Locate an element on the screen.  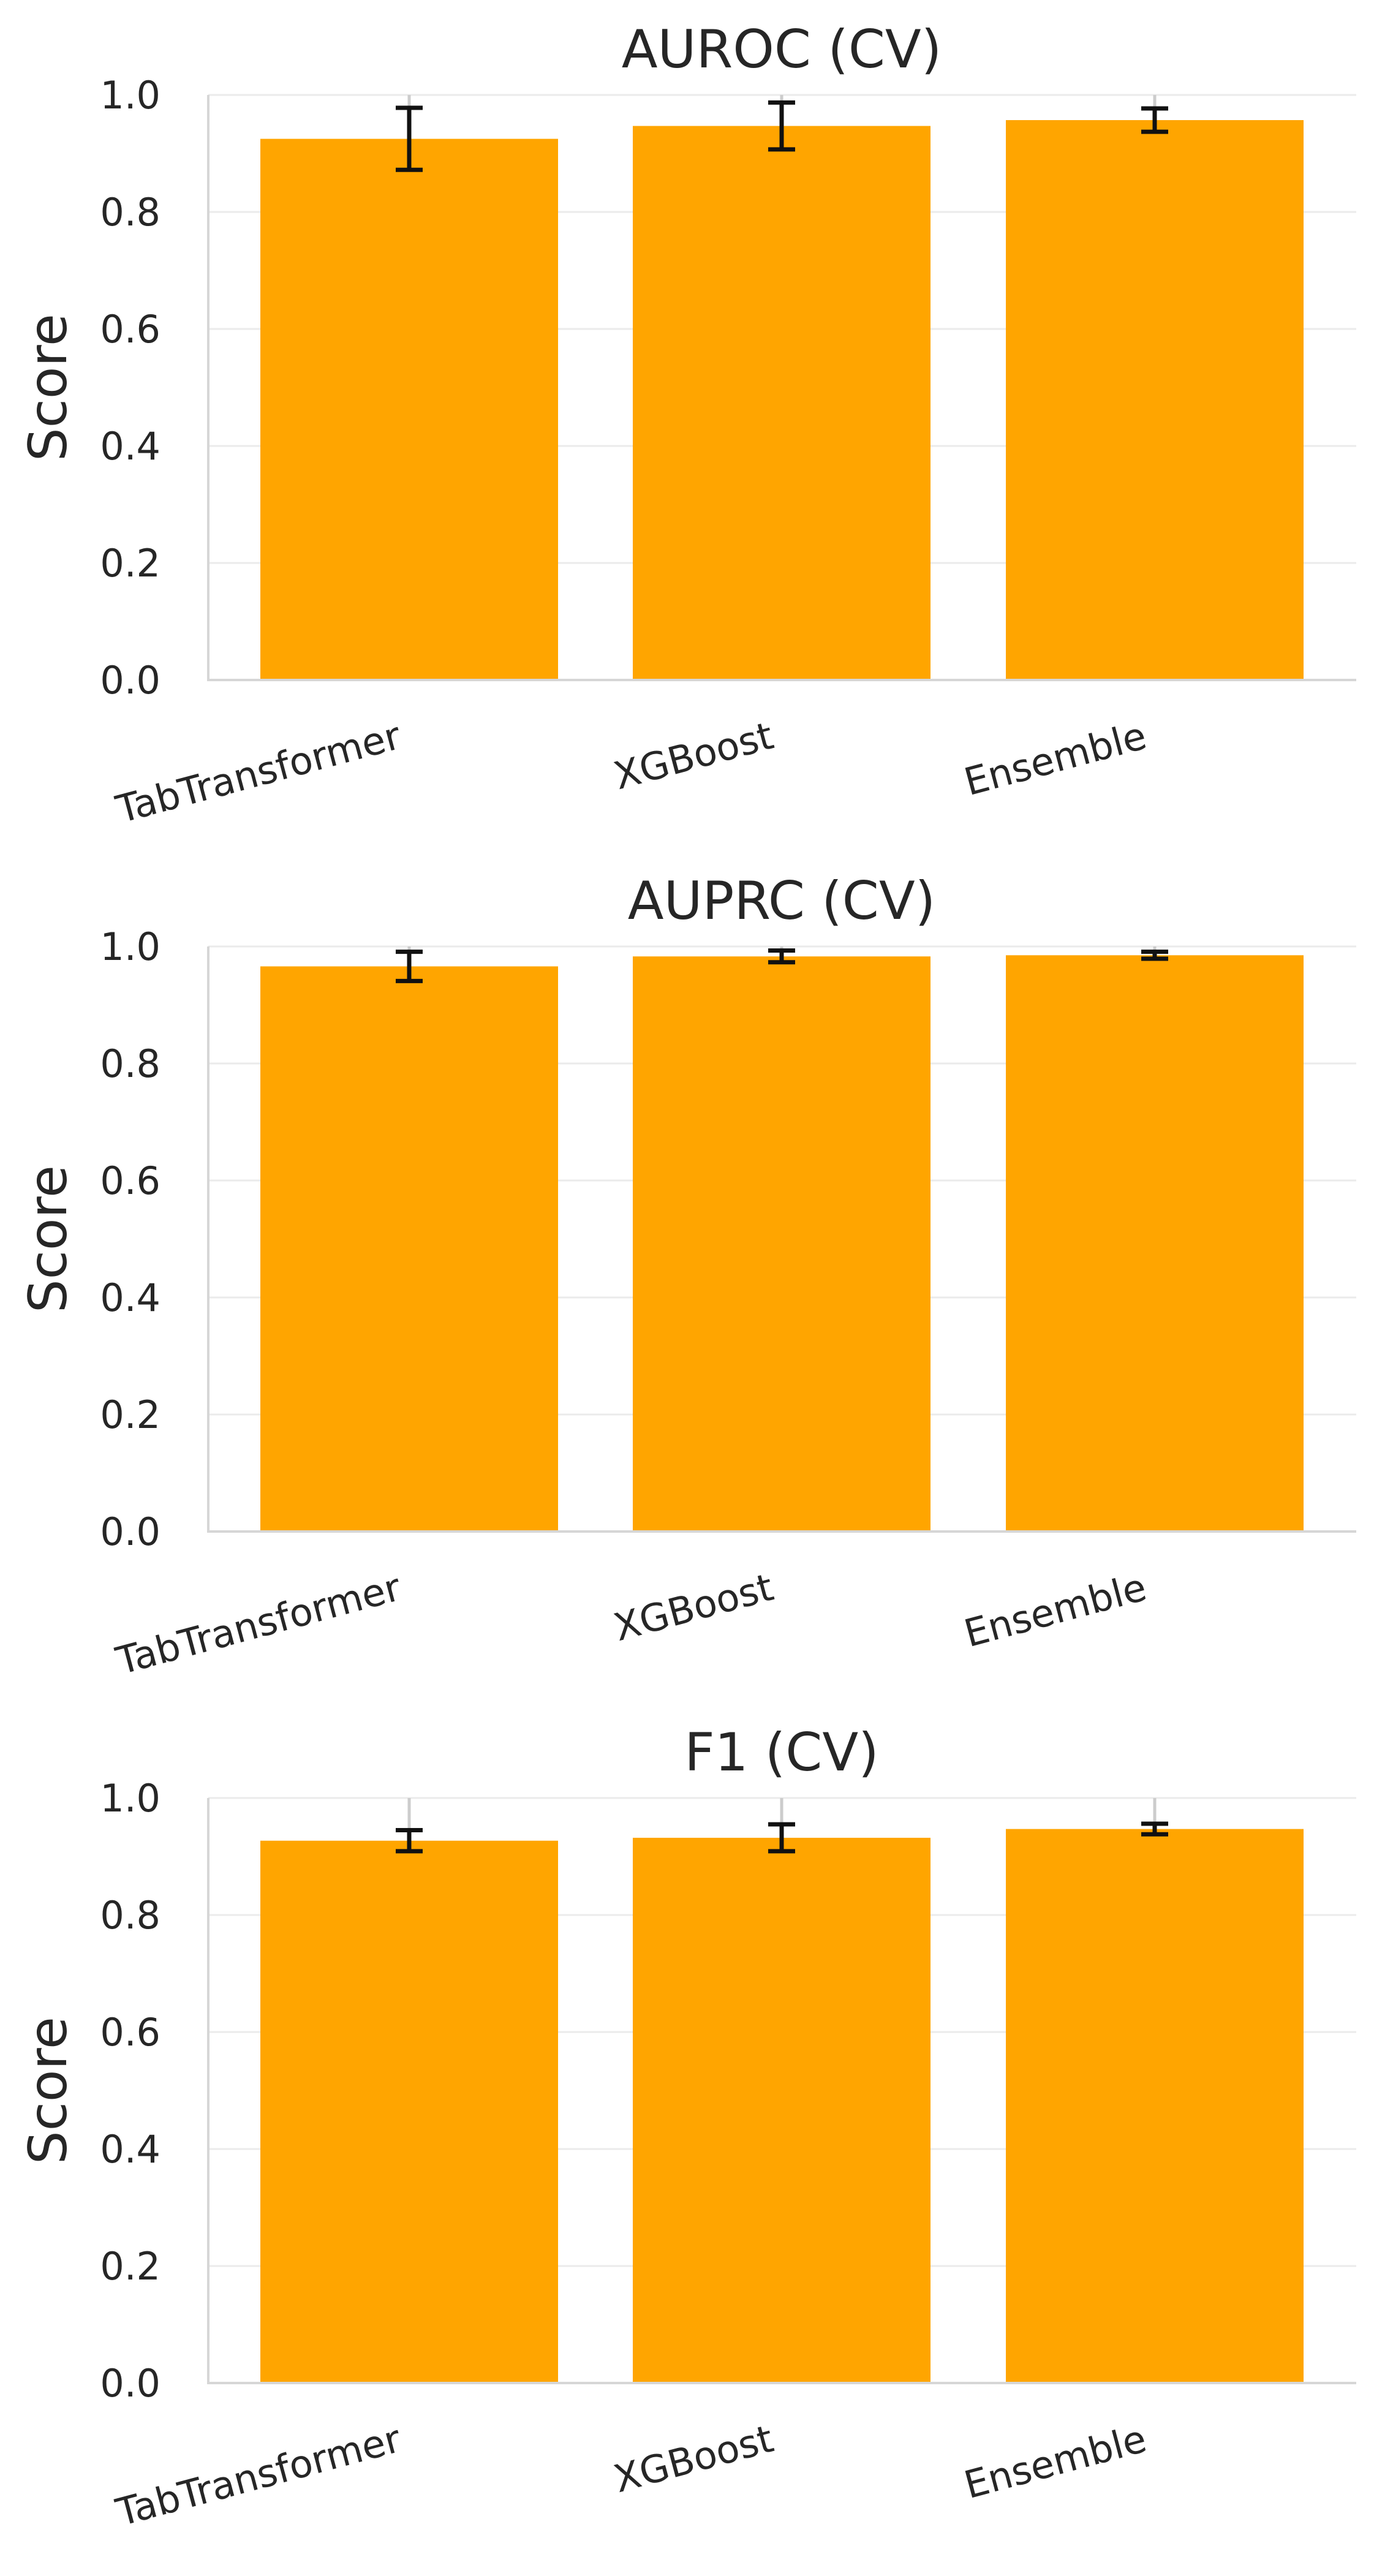
chart-title: AUPRC (CV) is located at coordinates (781, 901).